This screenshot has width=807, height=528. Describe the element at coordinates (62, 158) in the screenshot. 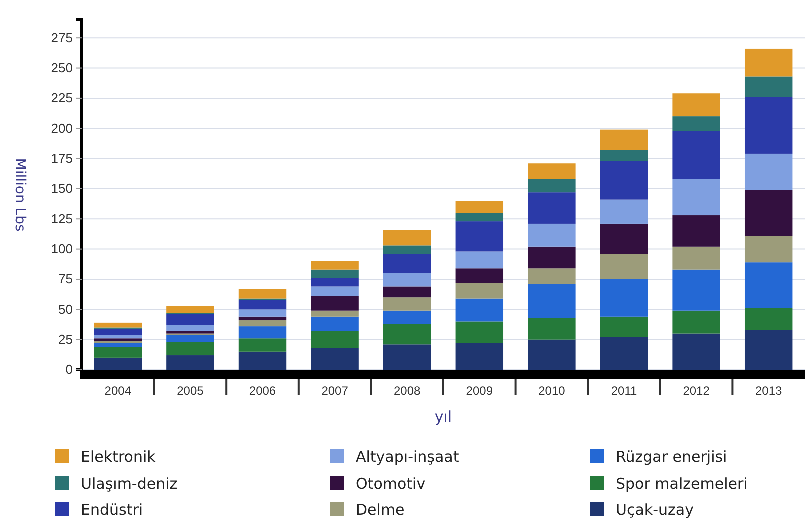

I see `y-tick-label: 175` at that location.